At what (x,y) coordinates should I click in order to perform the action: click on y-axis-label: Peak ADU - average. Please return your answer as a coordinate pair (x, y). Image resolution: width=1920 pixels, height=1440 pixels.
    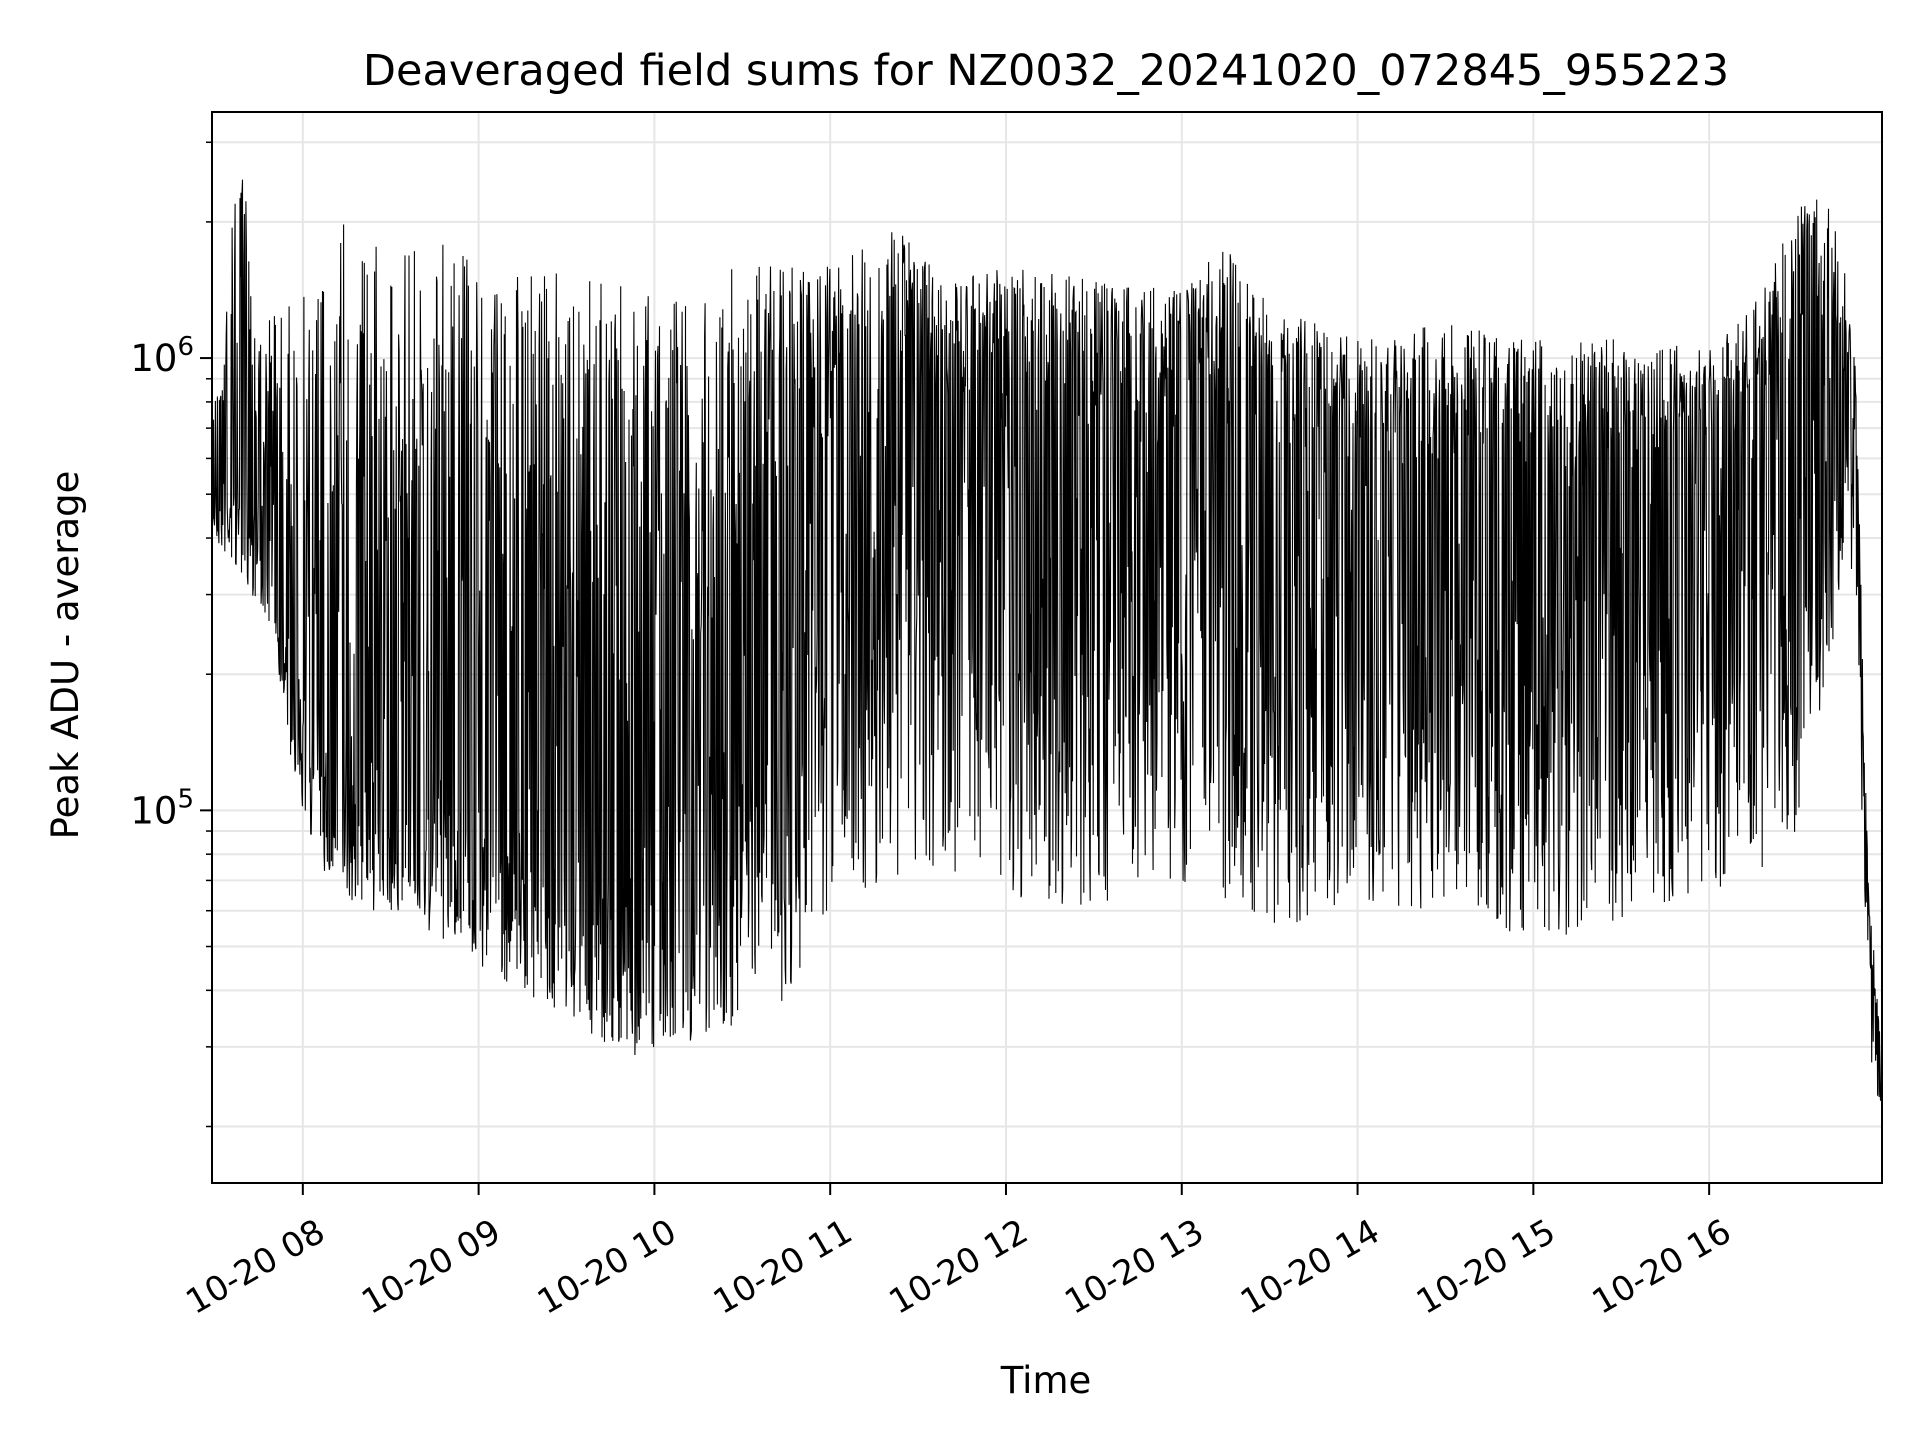
    Looking at the image, I should click on (65, 655).